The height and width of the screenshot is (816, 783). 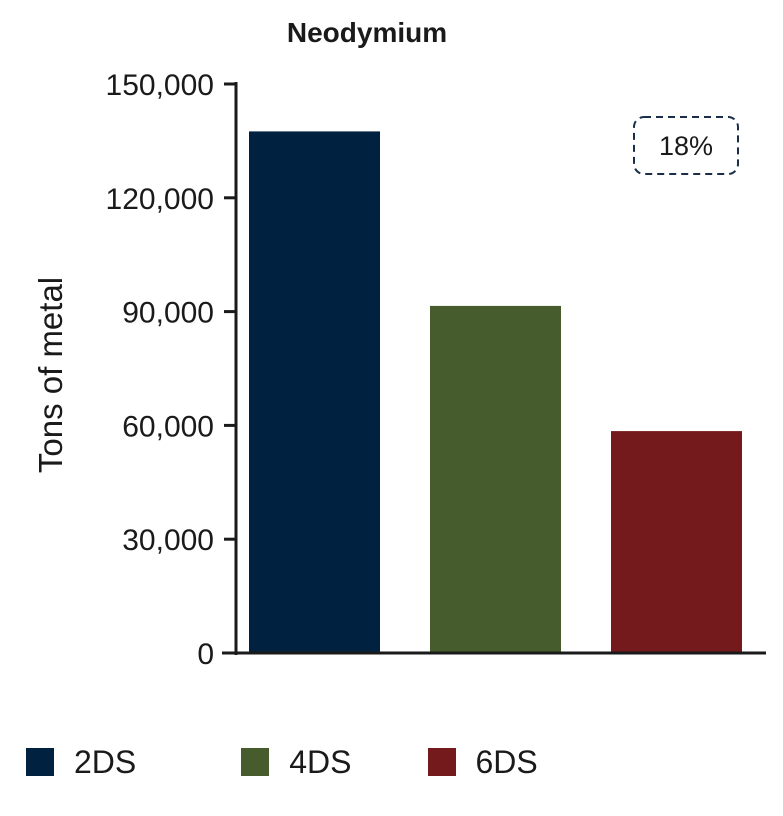 What do you see at coordinates (160, 199) in the screenshot?
I see `y-tick-label: 120,000` at bounding box center [160, 199].